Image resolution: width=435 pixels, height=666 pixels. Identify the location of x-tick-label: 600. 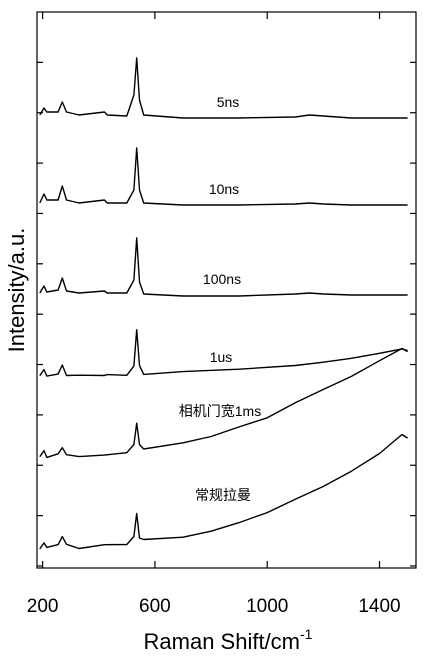
(155, 606).